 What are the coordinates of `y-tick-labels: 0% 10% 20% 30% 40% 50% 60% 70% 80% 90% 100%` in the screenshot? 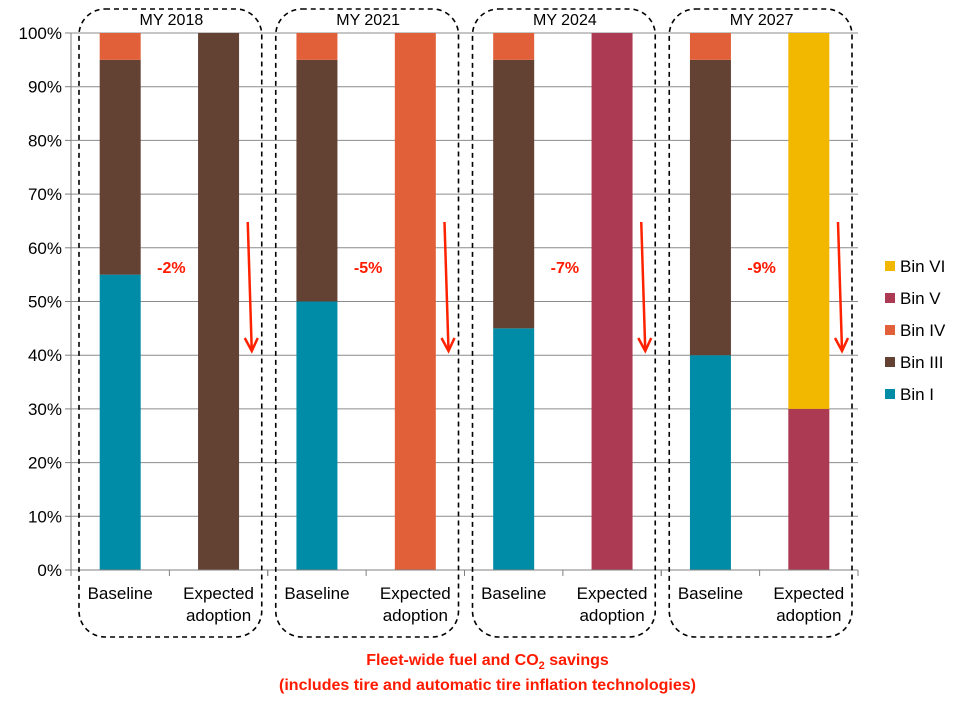 It's located at (40, 302).